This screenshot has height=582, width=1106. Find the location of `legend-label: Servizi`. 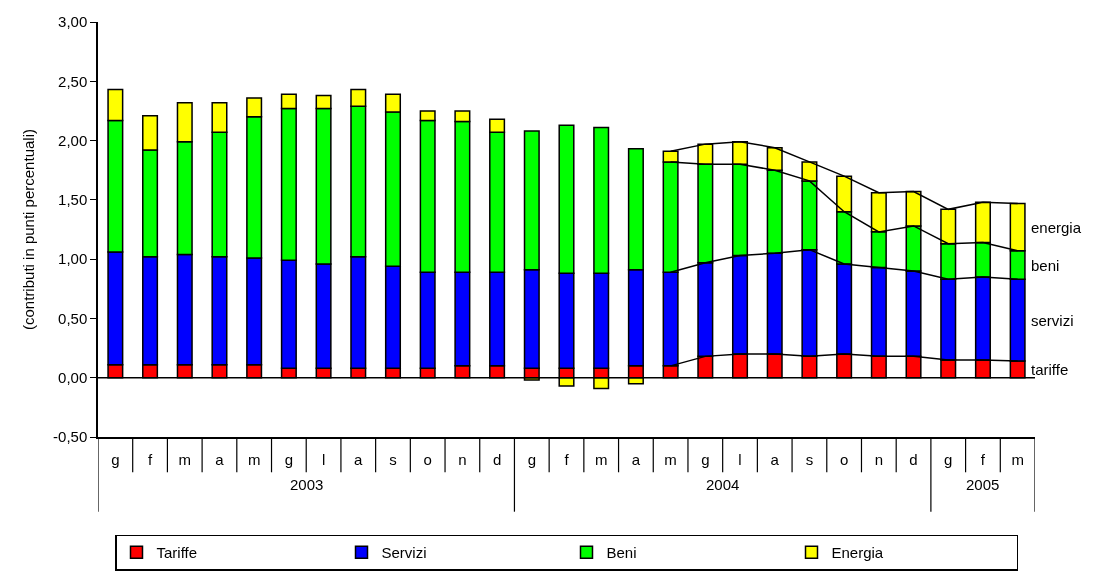

legend-label: Servizi is located at coordinates (404, 553).